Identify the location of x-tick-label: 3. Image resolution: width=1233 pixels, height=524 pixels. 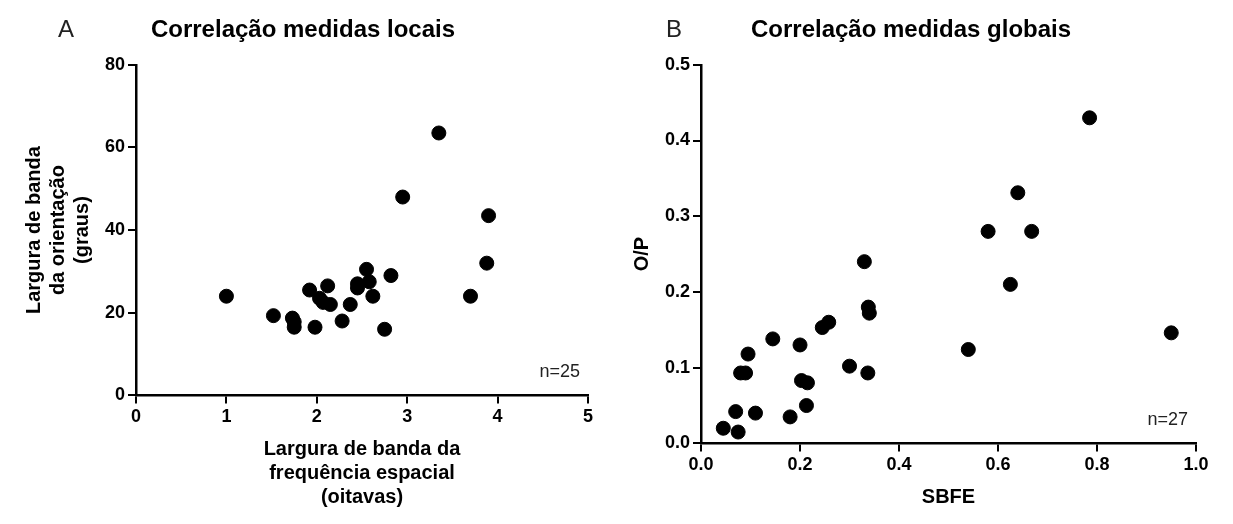
(407, 416).